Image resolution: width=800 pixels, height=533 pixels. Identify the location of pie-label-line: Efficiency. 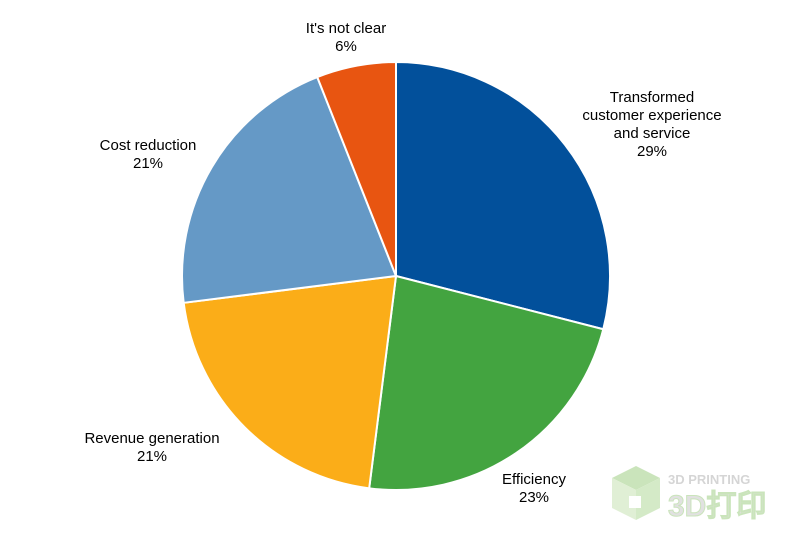
(534, 479).